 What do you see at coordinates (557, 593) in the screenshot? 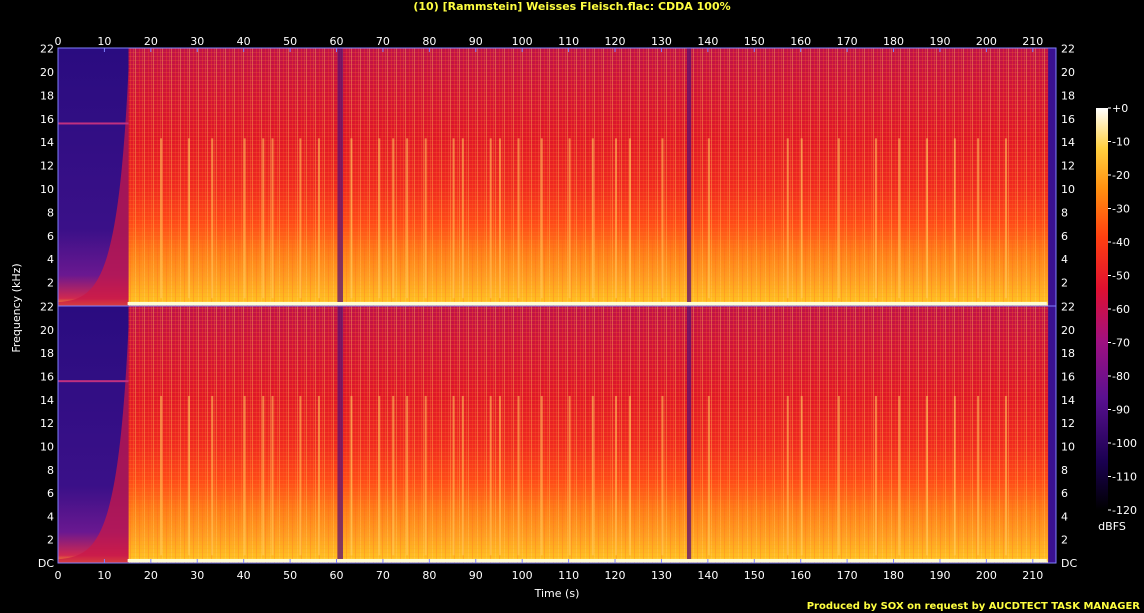
I see `x-axis-label: Time (s)` at bounding box center [557, 593].